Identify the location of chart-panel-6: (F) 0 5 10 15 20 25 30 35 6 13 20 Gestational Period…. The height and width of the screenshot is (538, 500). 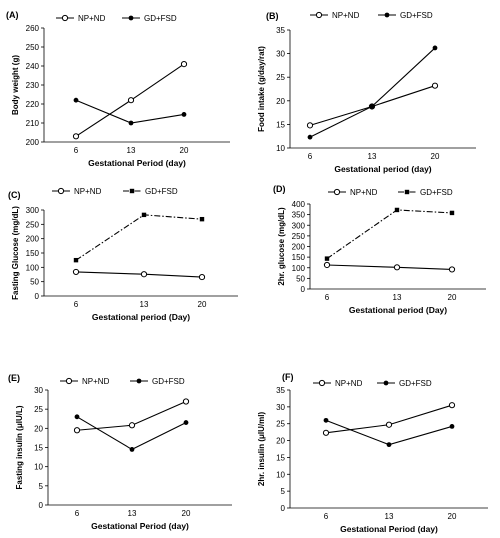
(372, 453).